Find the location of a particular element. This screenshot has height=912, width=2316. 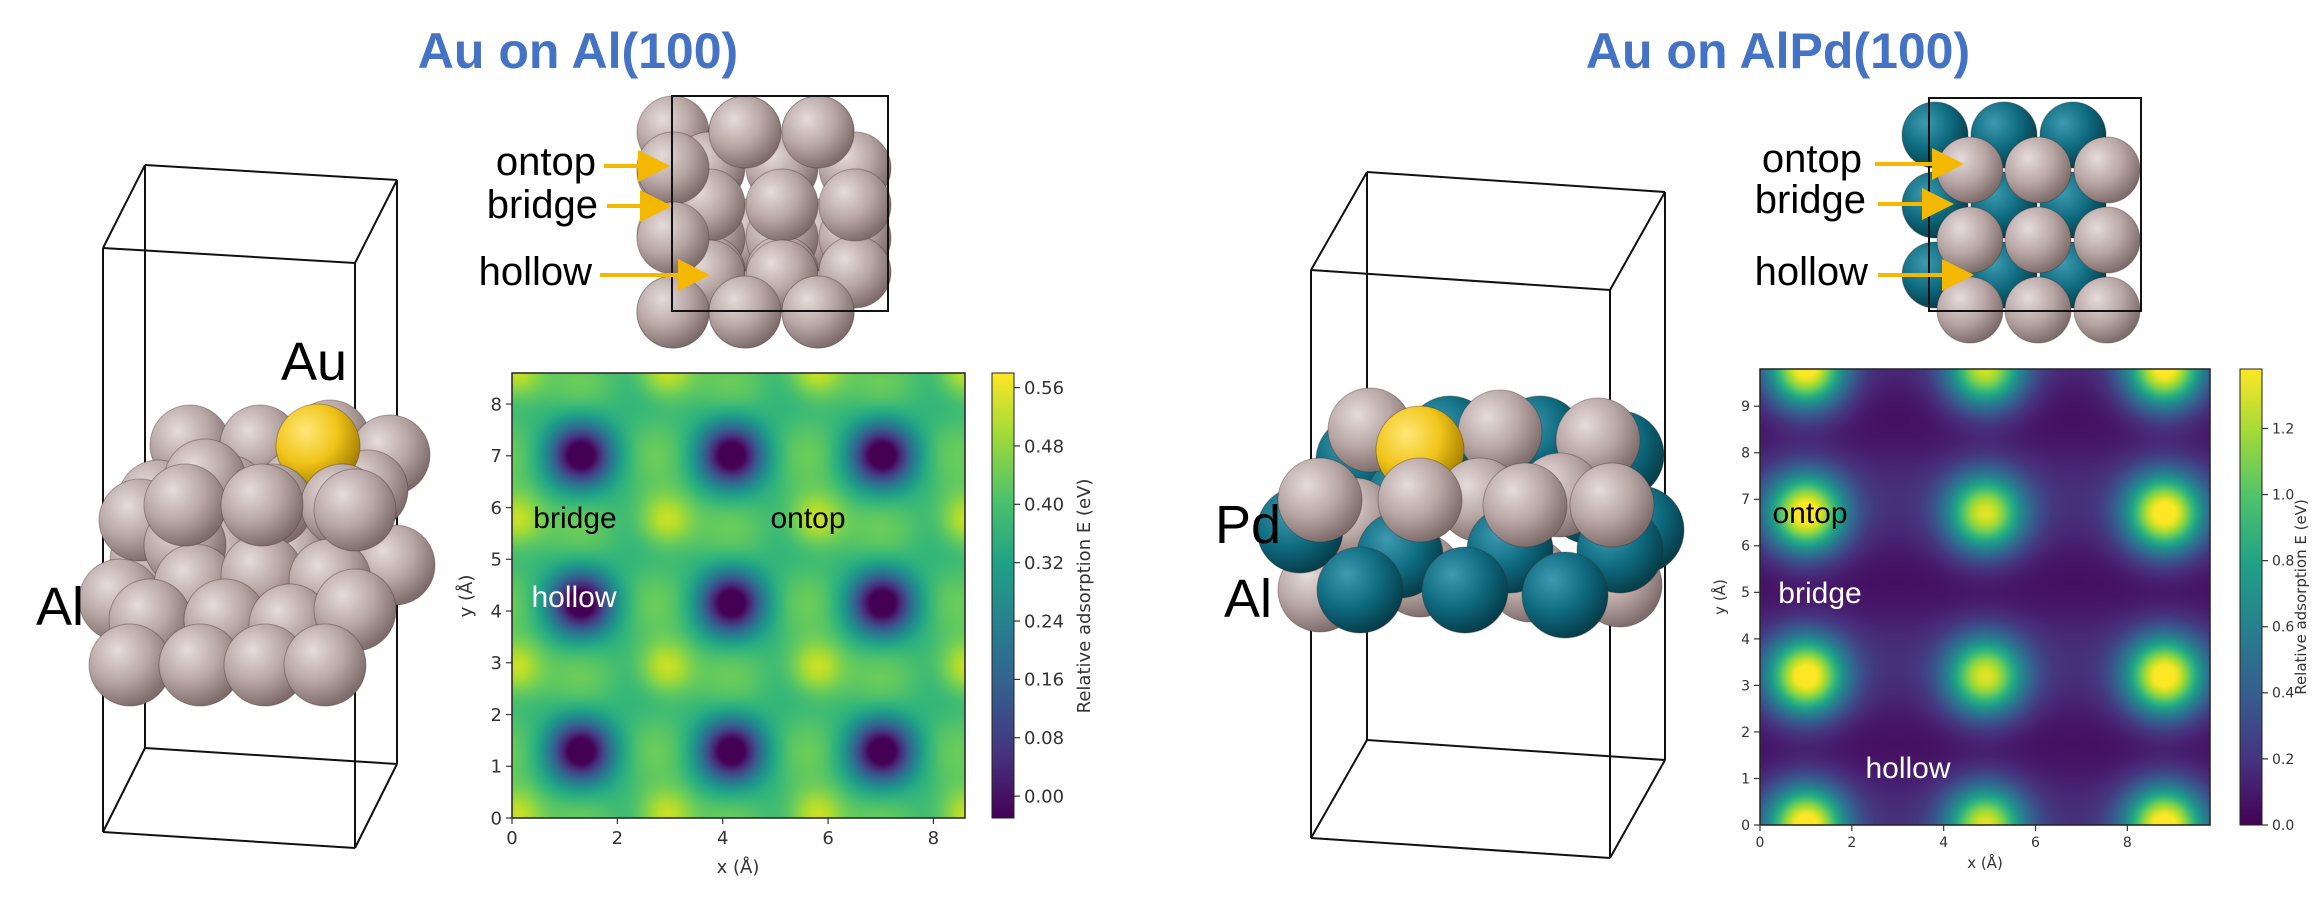

top-view-alpd is located at coordinates (2021, 220).